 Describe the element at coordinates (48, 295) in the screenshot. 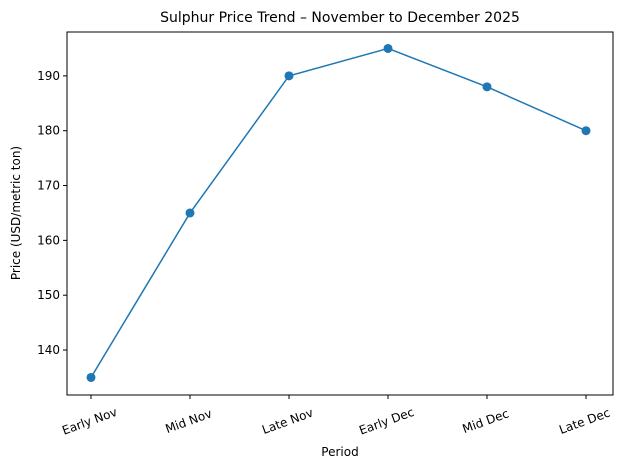

I see `y-tick-label: 150` at that location.